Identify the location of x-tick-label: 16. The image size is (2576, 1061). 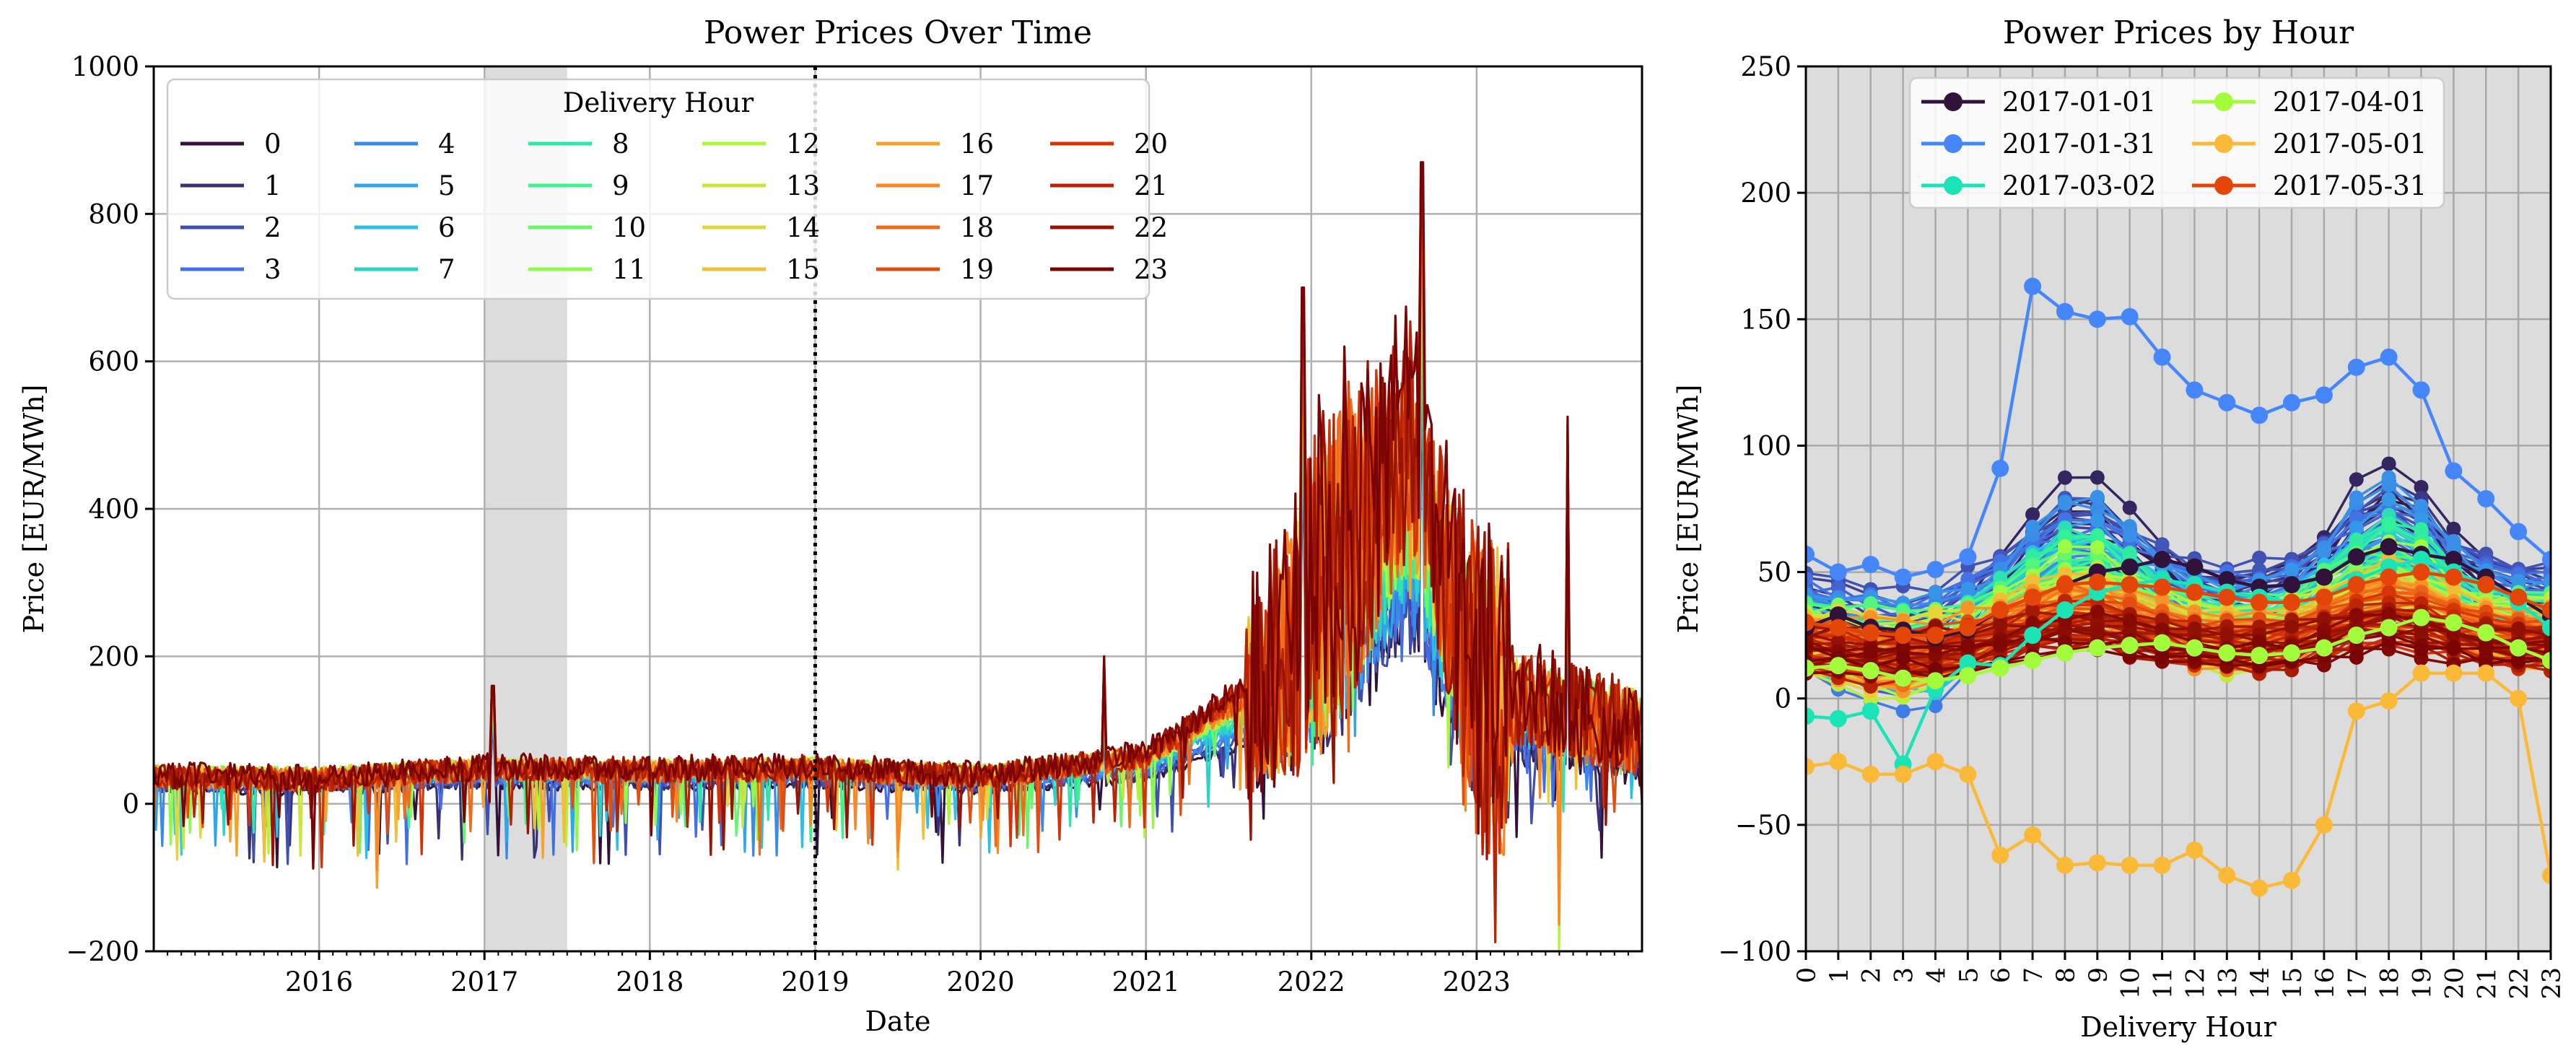
(2325, 983).